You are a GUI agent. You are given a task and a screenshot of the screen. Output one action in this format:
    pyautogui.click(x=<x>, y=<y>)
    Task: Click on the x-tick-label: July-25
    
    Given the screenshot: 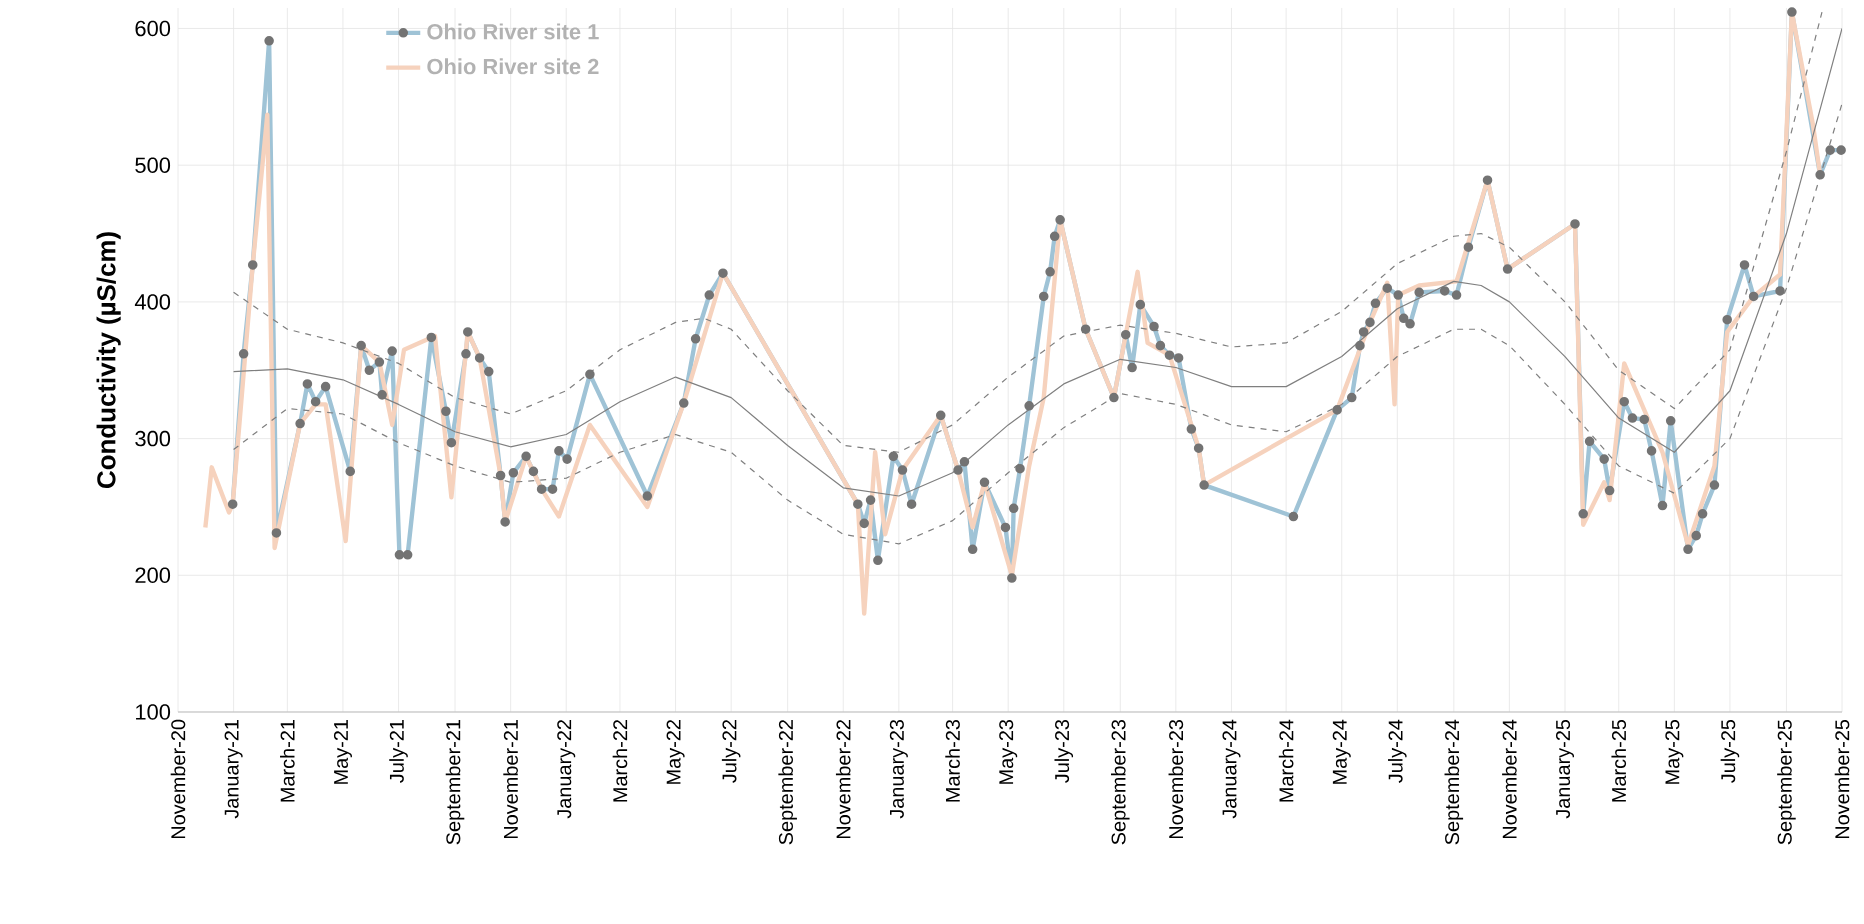 What is the action you would take?
    pyautogui.click(x=1730, y=751)
    